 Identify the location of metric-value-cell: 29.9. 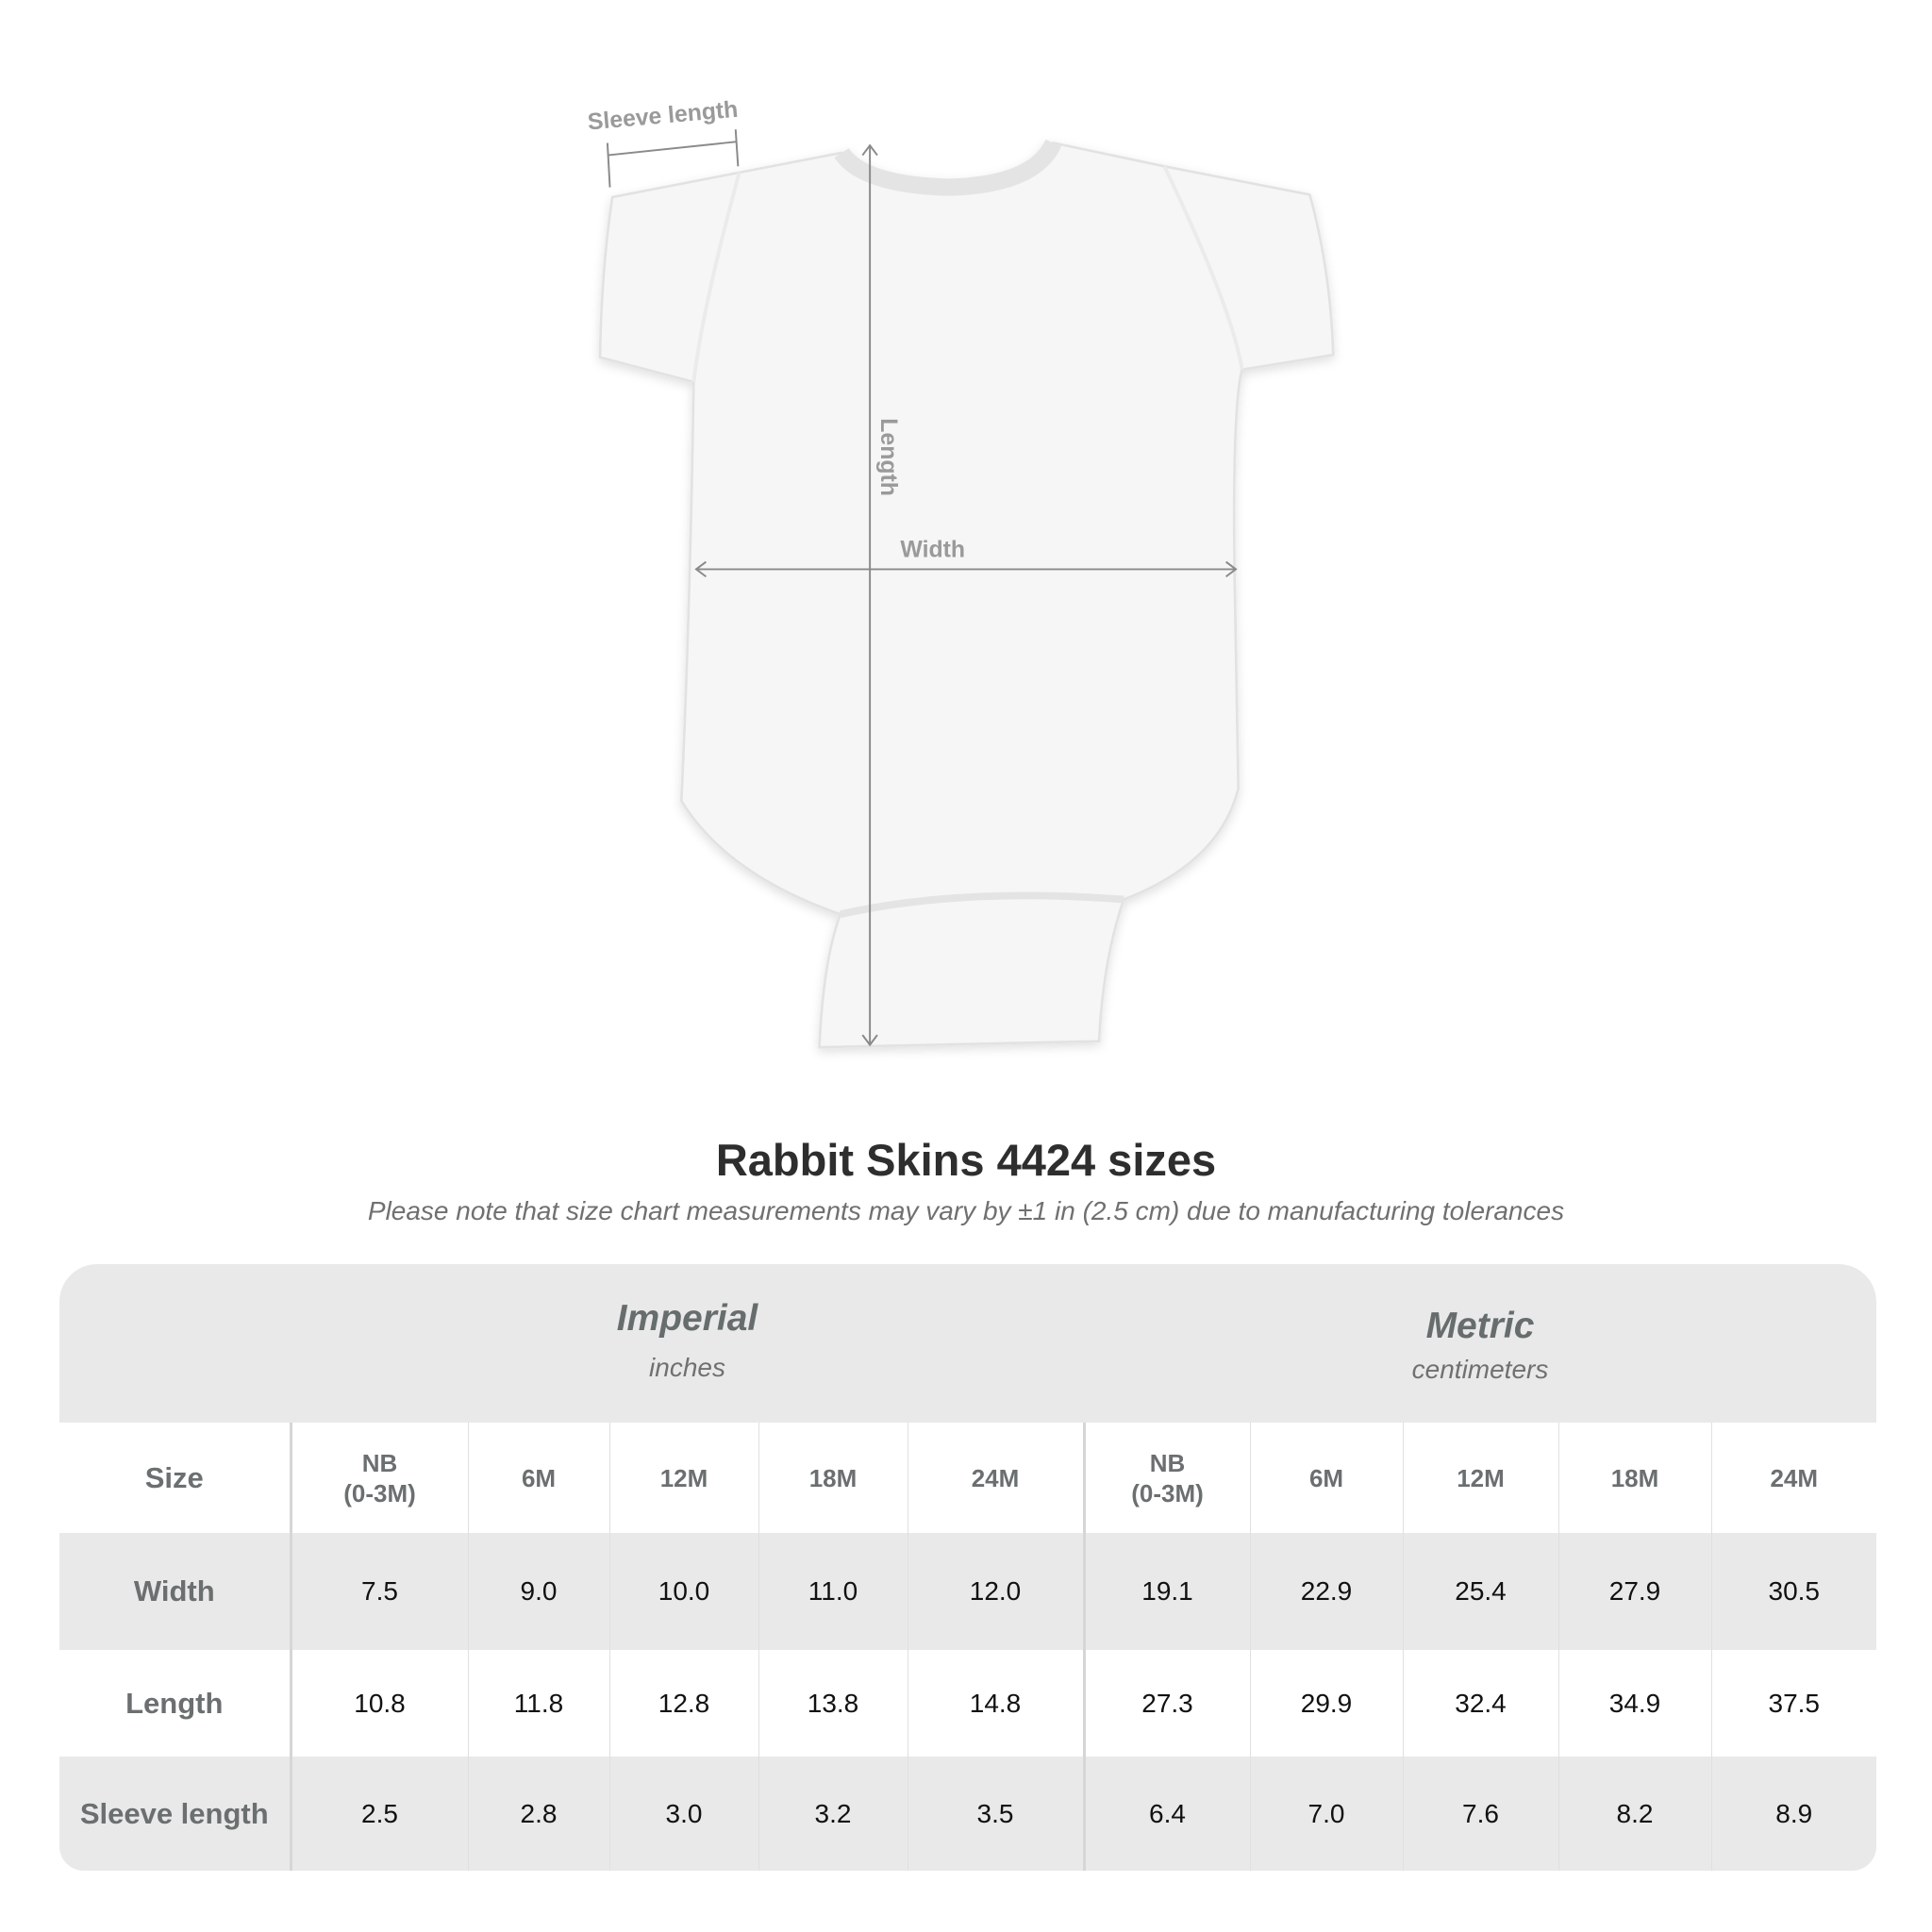
(1326, 1704).